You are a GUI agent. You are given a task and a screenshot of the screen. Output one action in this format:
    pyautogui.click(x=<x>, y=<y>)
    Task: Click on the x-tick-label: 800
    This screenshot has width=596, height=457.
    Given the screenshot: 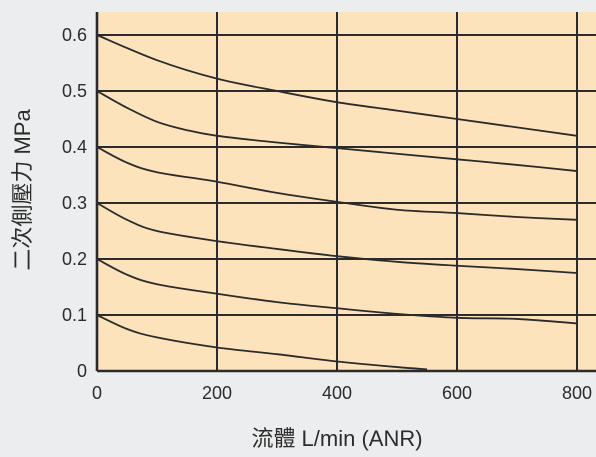 What is the action you would take?
    pyautogui.click(x=577, y=393)
    